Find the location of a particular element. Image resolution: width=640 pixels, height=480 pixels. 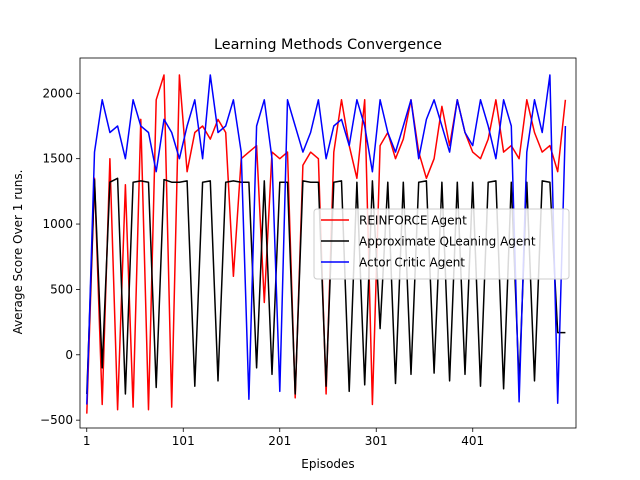

chart-title: Learning Methods Convergence is located at coordinates (328, 45).